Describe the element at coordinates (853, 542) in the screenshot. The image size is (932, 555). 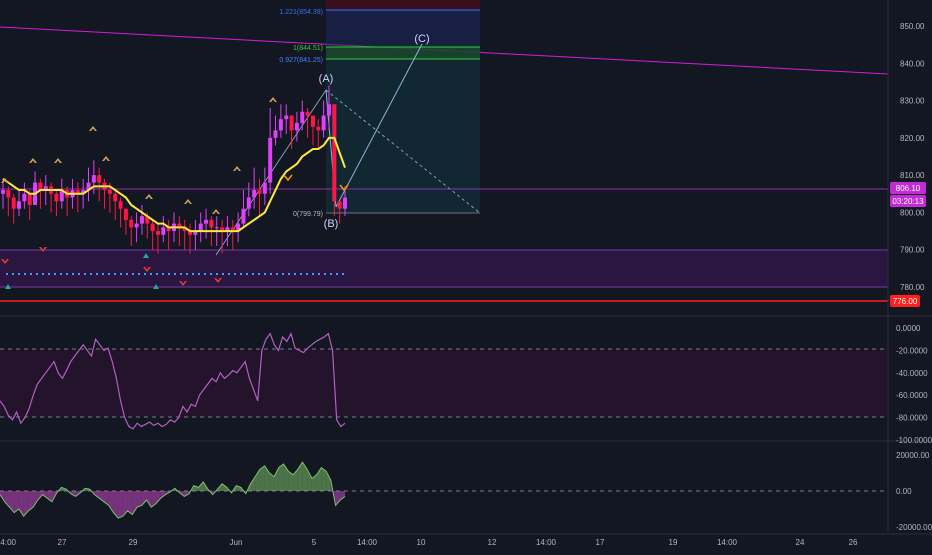
I see `time-axis-tick: 26` at that location.